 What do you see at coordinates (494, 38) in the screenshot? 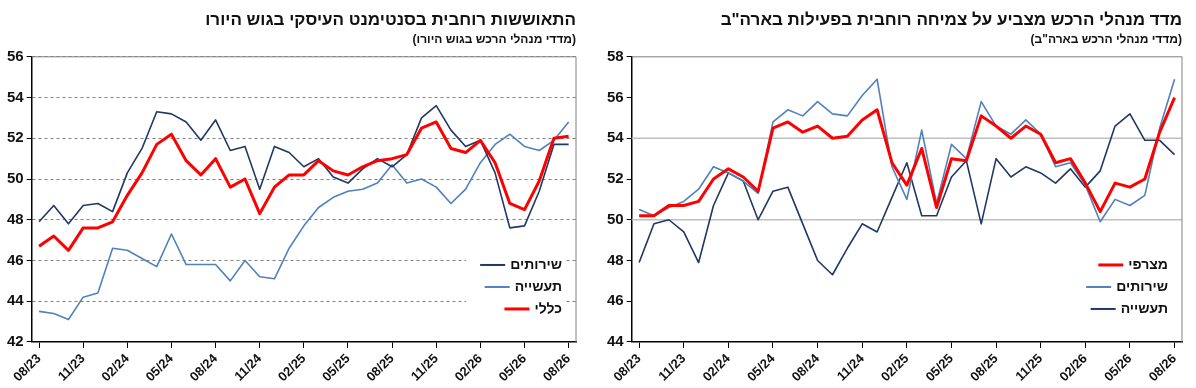
I see `chart-subtitle: (מדדי מנהלי הרכש בגוש היורו)` at bounding box center [494, 38].